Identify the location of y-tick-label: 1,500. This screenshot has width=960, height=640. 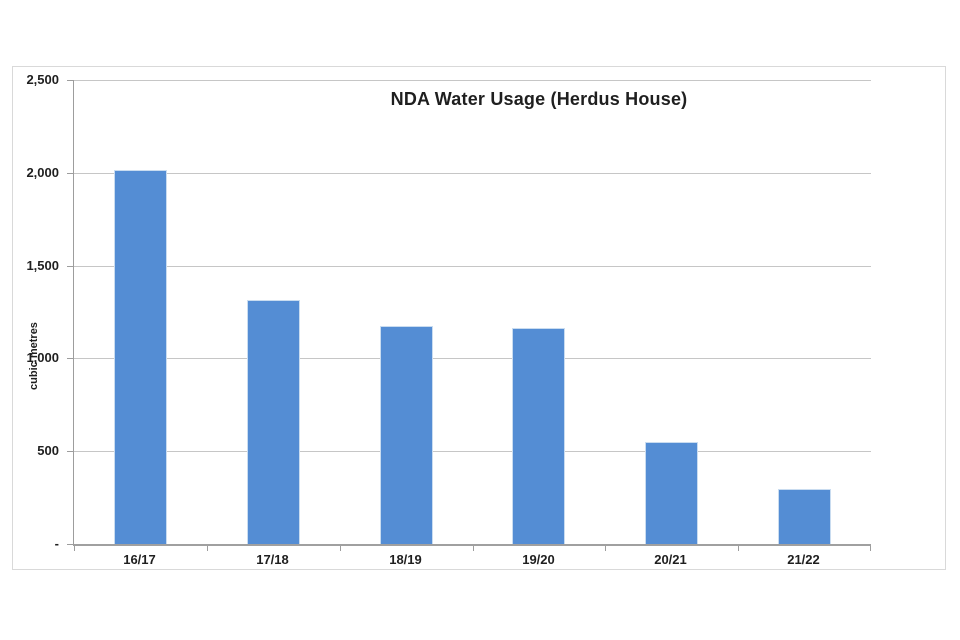
(42, 265).